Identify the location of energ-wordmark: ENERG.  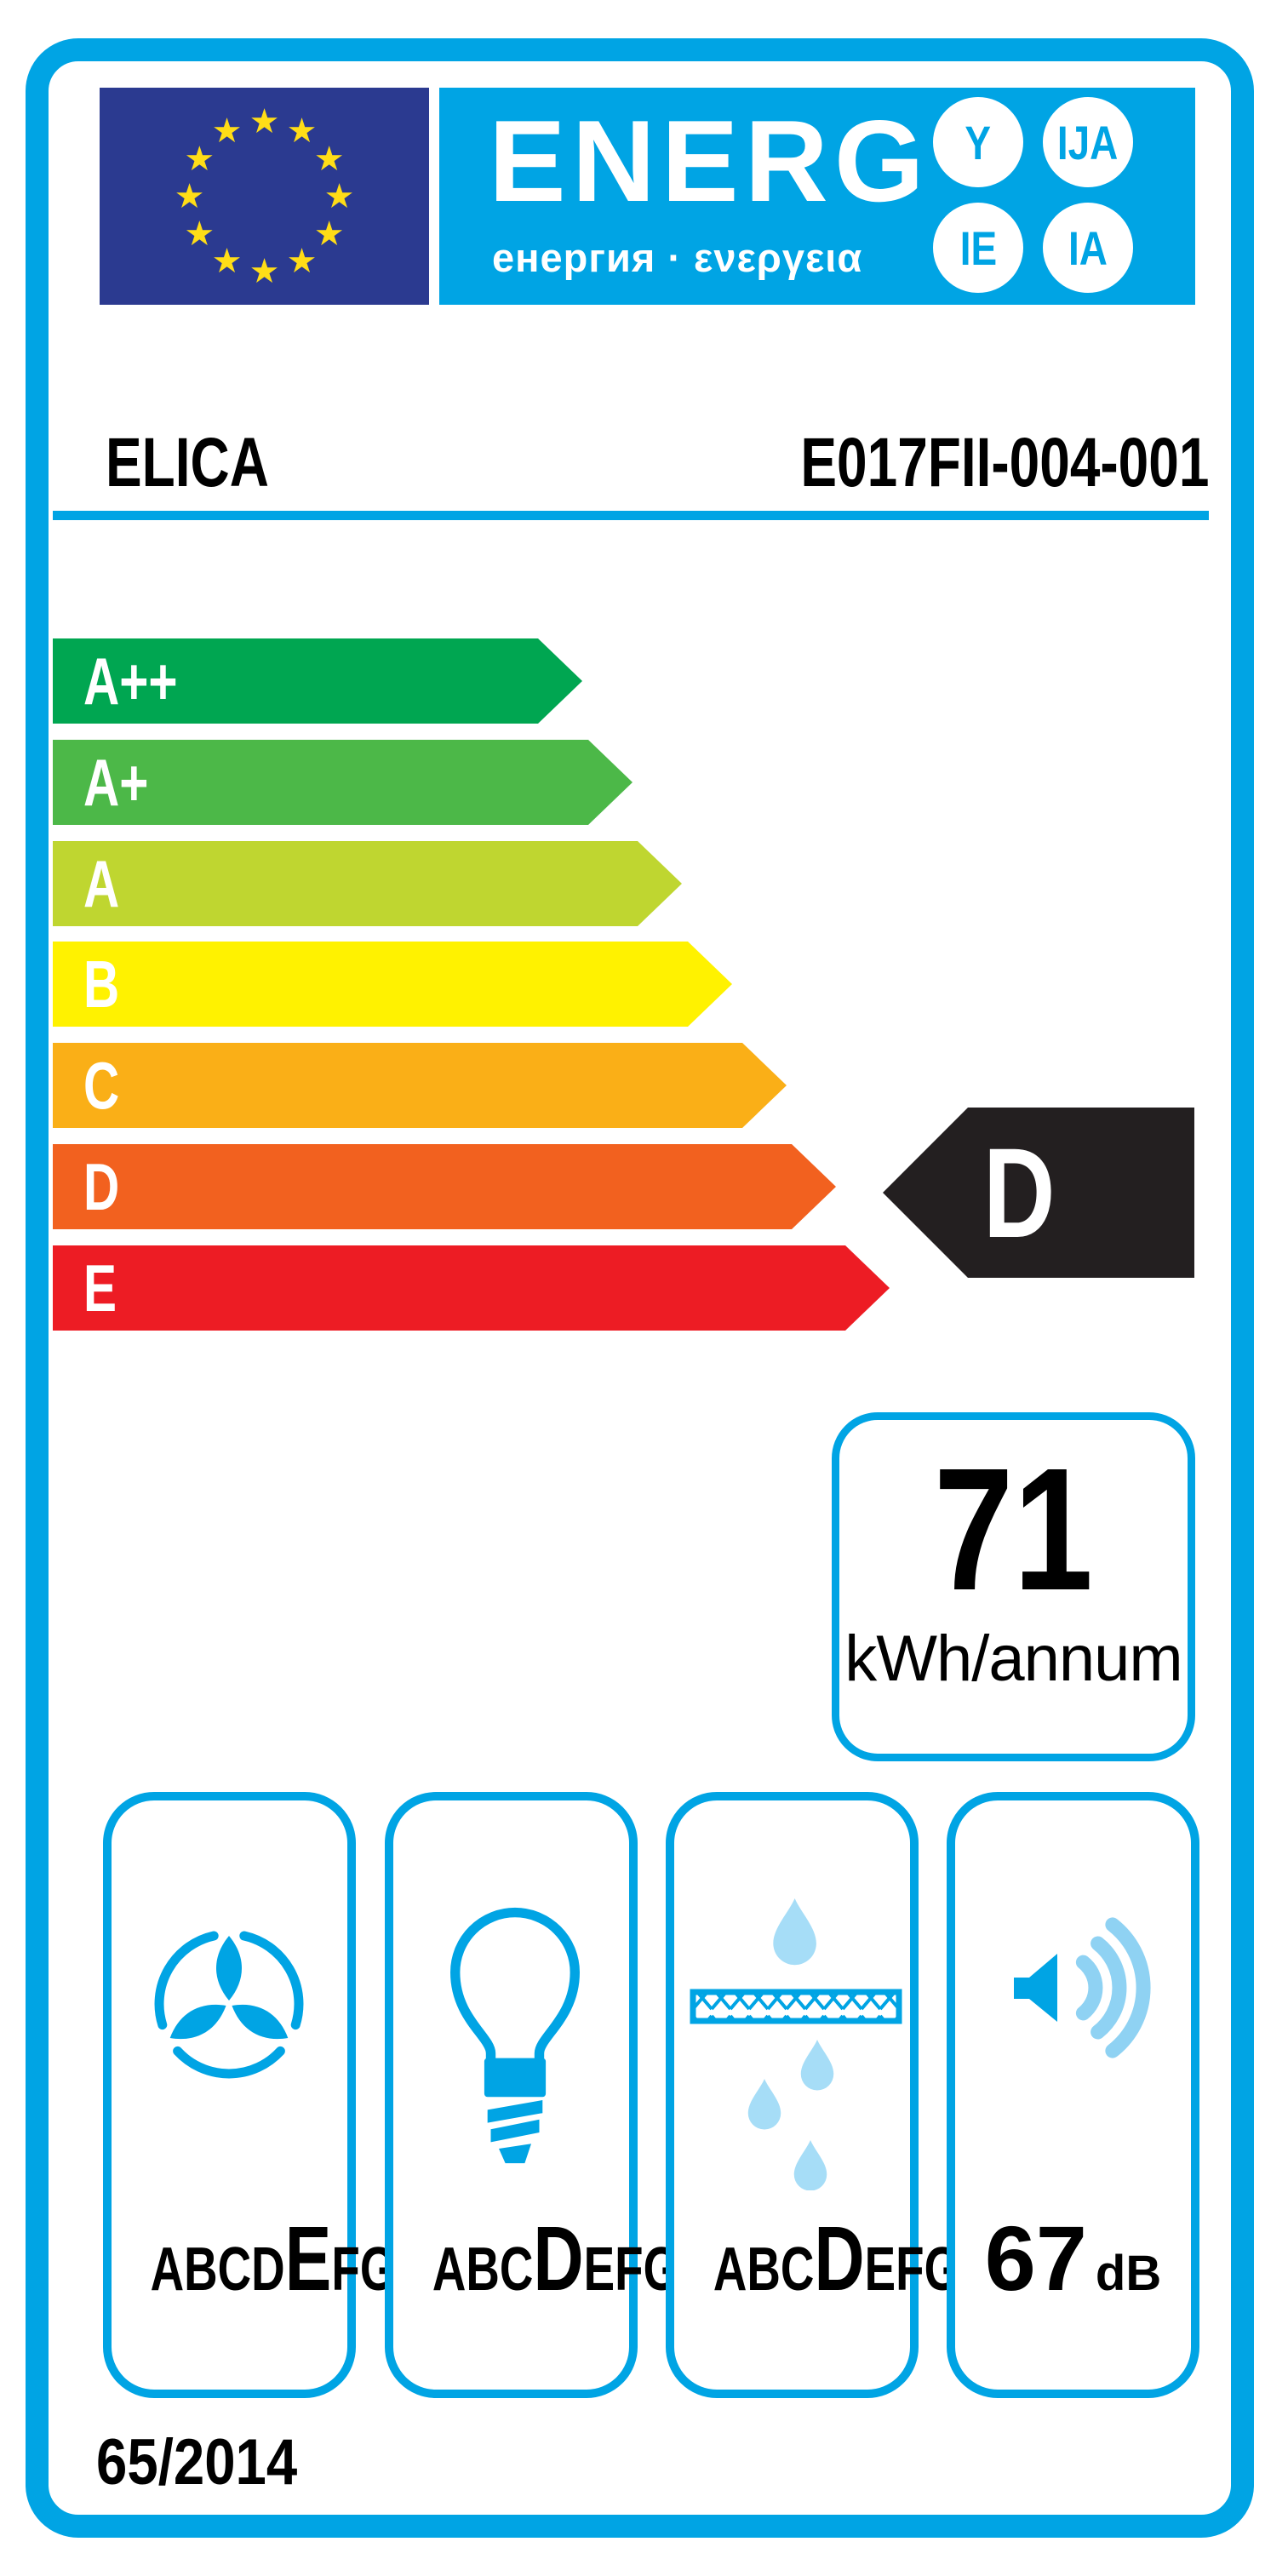
(709, 161).